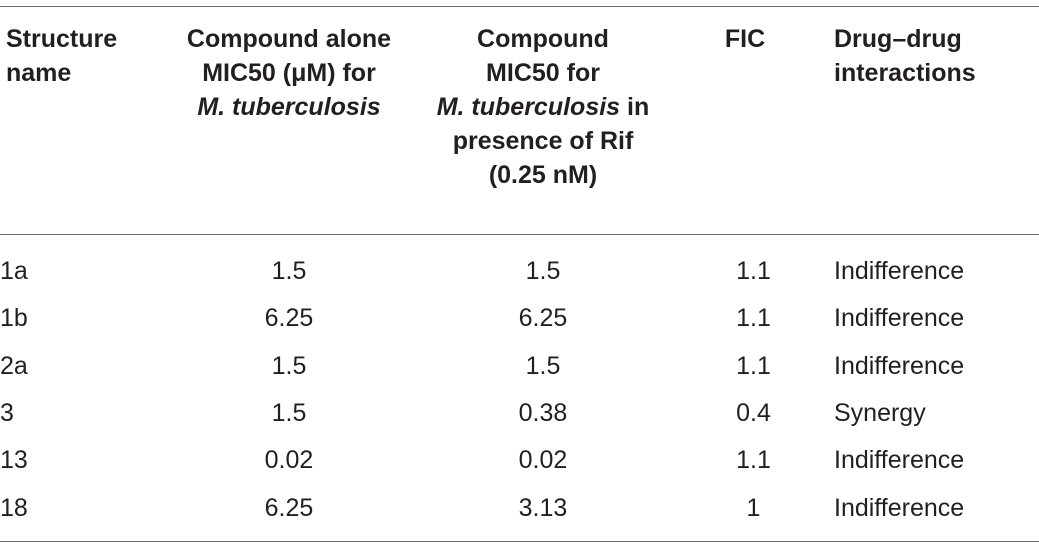 This screenshot has height=548, width=1039. I want to click on header-fic: FIC, so click(745, 39).